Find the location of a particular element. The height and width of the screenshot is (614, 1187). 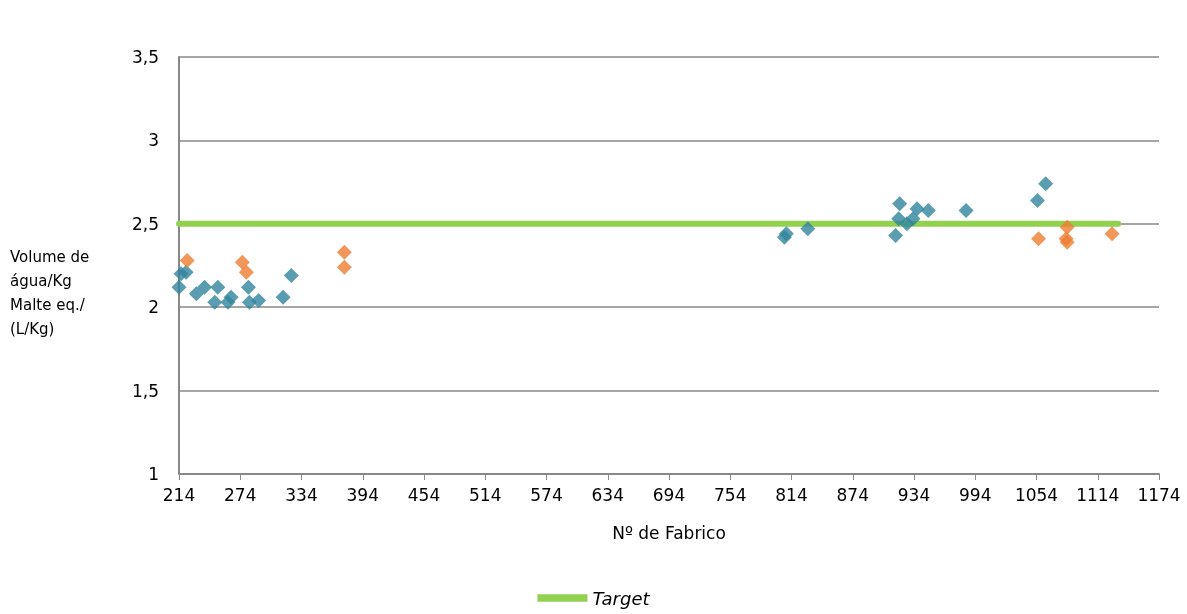

x-tick-label: 874 is located at coordinates (852, 494).